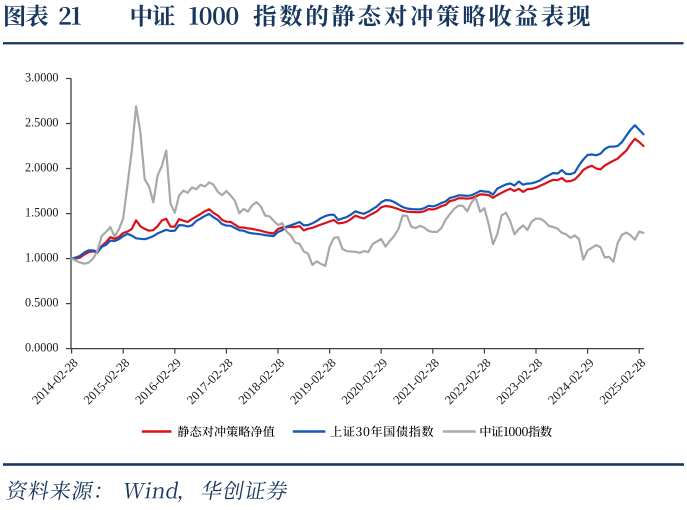 The width and height of the screenshot is (687, 510). I want to click on svg-text: 0.5000, so click(42, 303).